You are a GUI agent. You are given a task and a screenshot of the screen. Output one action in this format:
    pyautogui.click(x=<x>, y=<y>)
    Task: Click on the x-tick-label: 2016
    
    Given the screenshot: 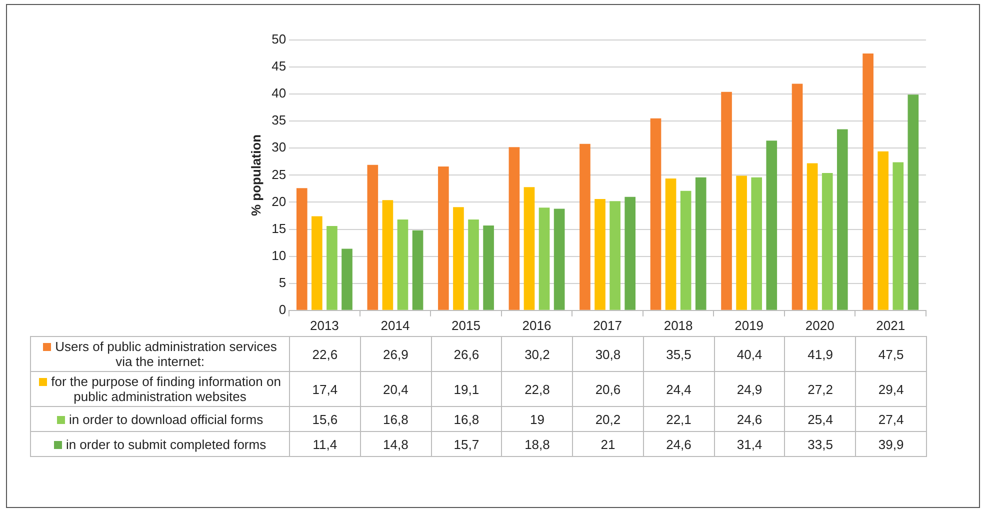 What is the action you would take?
    pyautogui.click(x=537, y=325)
    